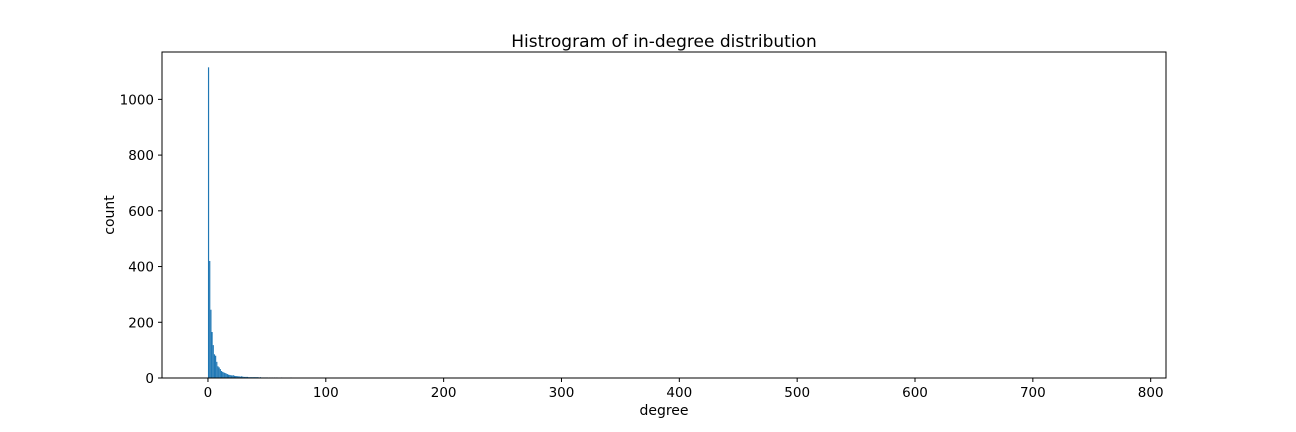 Image resolution: width=1296 pixels, height=432 pixels. I want to click on y-tick-label: 800, so click(141, 156).